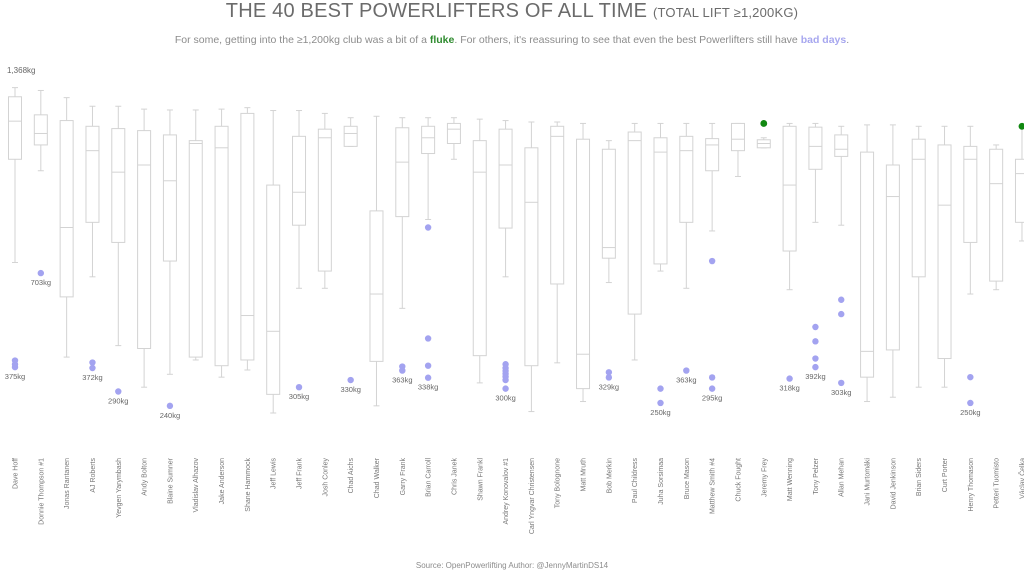 The image size is (1024, 579). I want to click on x-tick-label: Brian Siders, so click(919, 477).